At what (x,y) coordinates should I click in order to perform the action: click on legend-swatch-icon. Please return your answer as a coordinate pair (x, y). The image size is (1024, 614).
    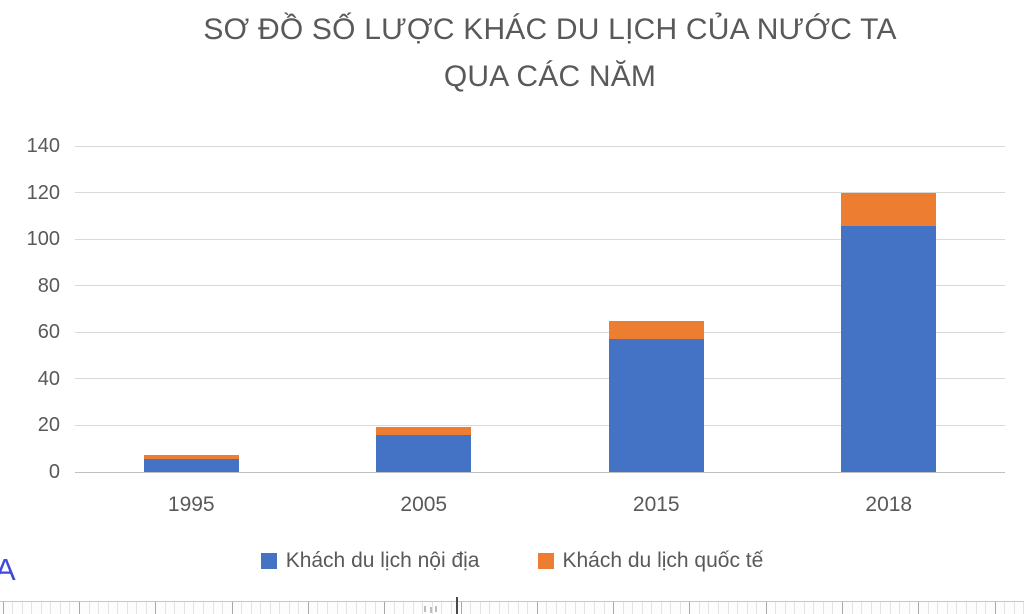
    Looking at the image, I should click on (268, 561).